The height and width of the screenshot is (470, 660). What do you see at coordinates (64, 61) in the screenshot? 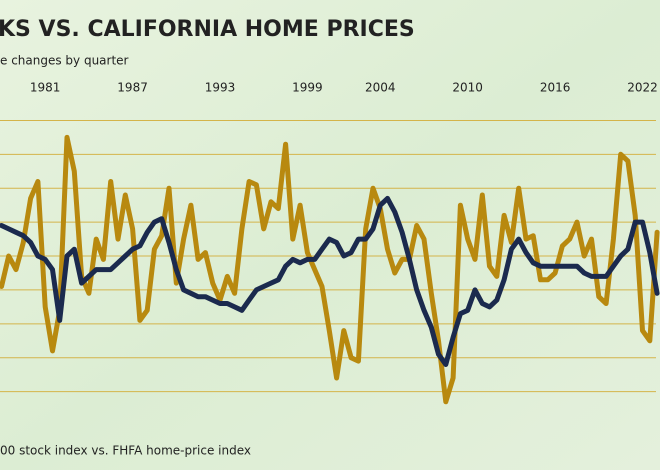
I see `chart-subtitle: e changes by quarter` at bounding box center [64, 61].